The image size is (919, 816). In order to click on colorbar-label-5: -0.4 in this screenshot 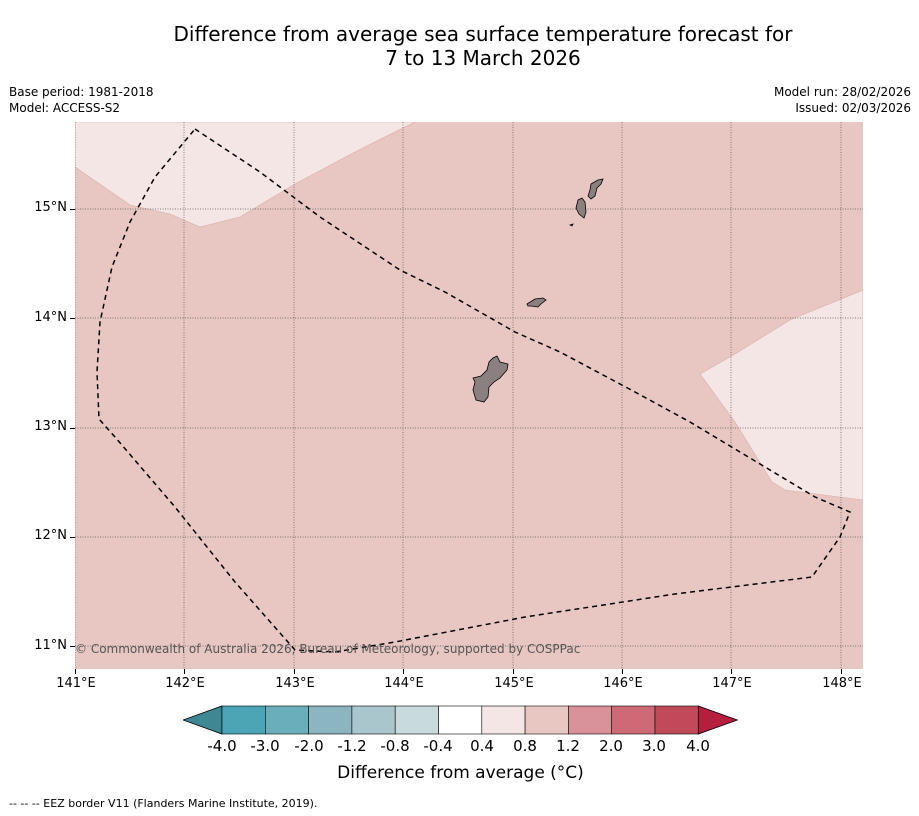, I will do `click(438, 746)`.